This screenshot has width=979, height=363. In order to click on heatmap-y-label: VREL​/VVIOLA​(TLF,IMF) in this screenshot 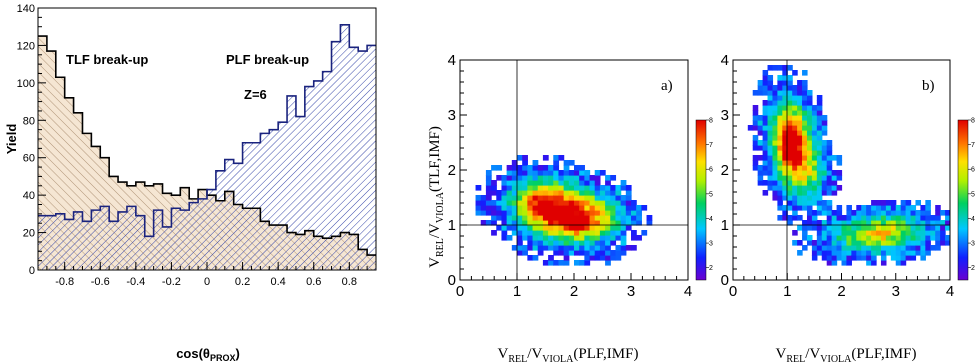, I will do `click(436, 197)`.